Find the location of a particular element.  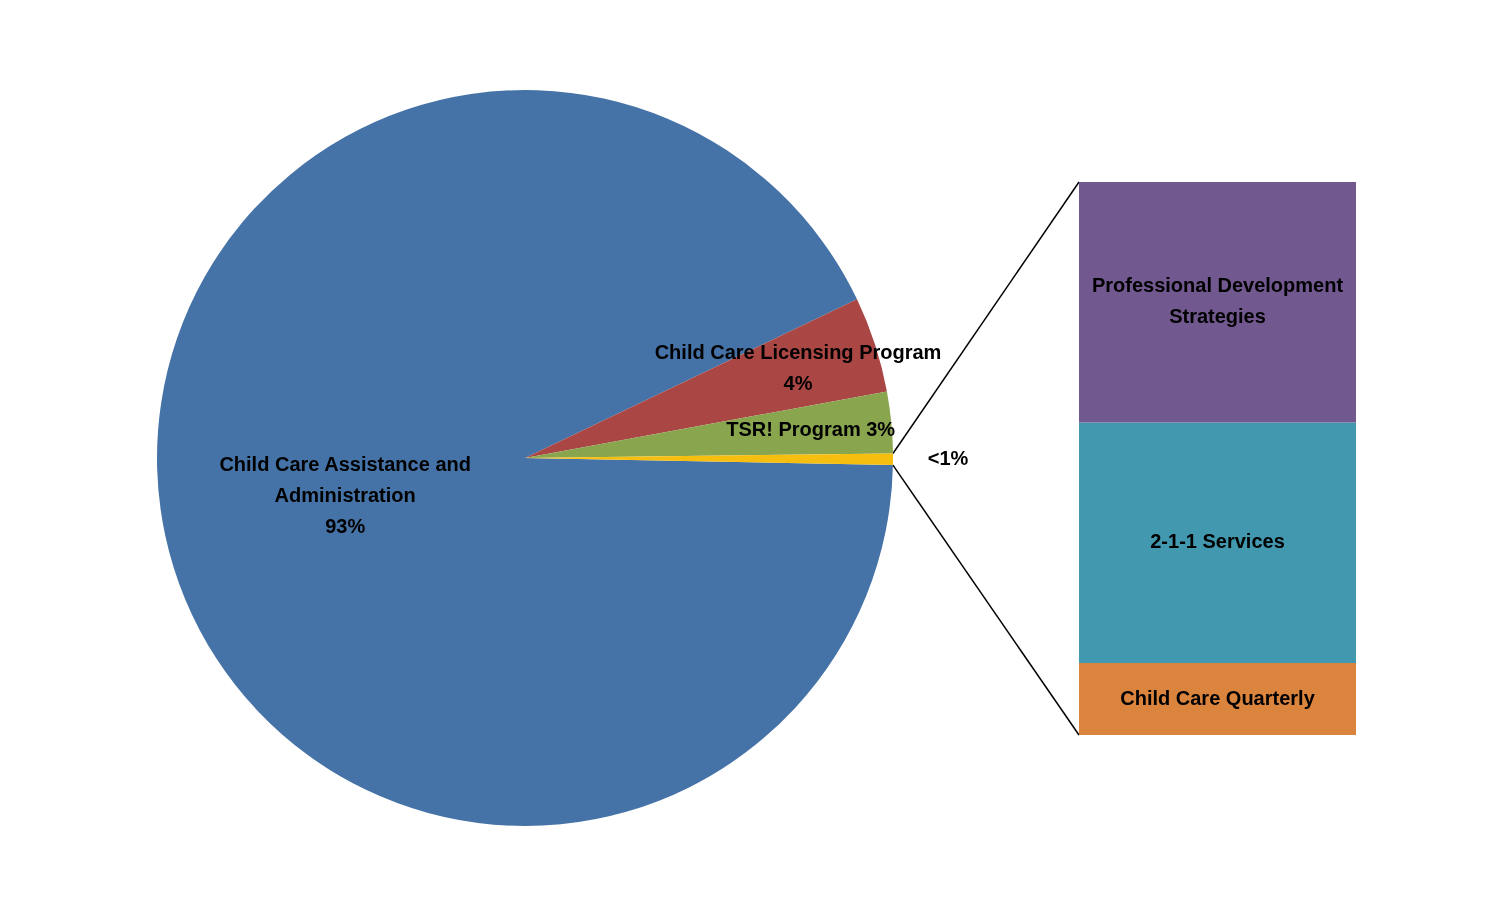

series-label: 2-1-1 Services is located at coordinates (1217, 541).